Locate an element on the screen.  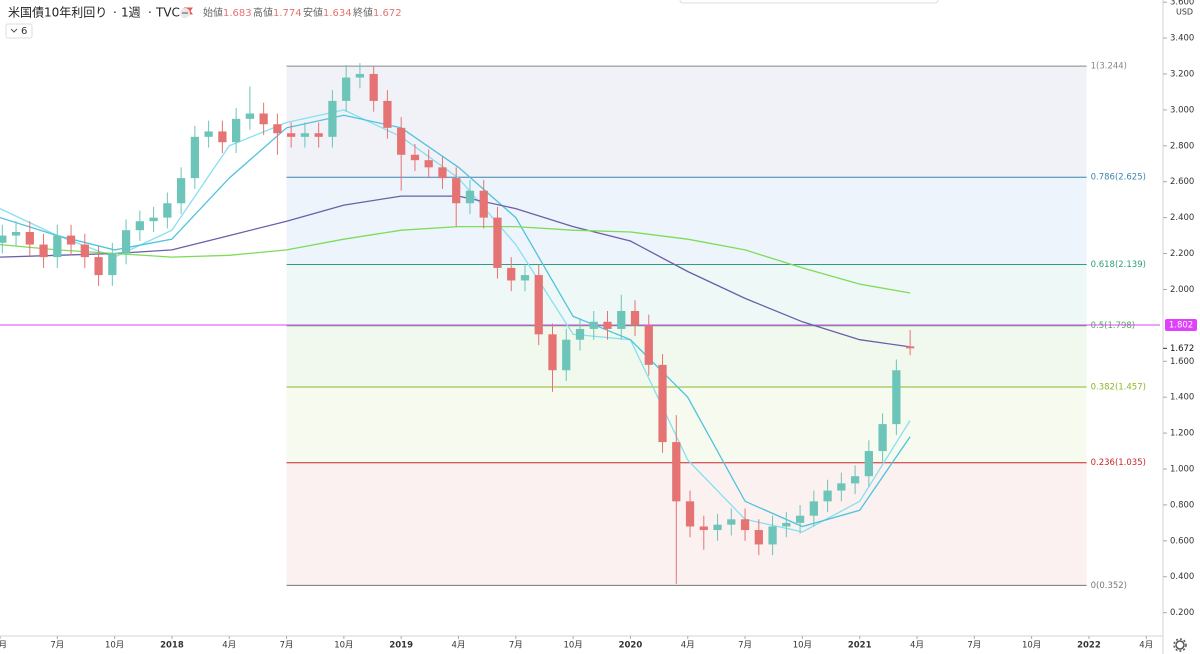
y-tick-label: 2.400 is located at coordinates (1182, 218).